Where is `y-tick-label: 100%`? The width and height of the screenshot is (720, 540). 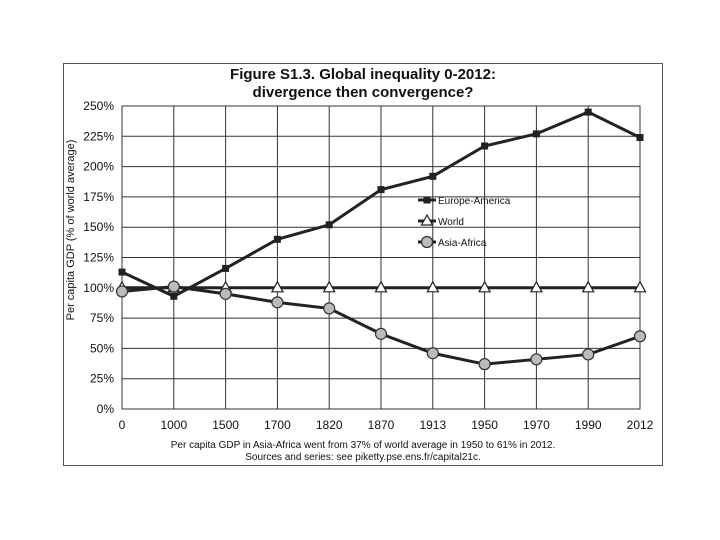 y-tick-label: 100% is located at coordinates (98, 288).